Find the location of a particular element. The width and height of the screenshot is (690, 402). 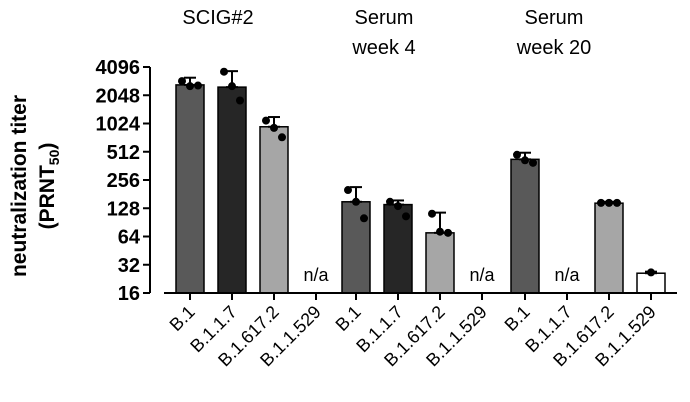

y-axis-label: neutralization titer is located at coordinates (19, 186).